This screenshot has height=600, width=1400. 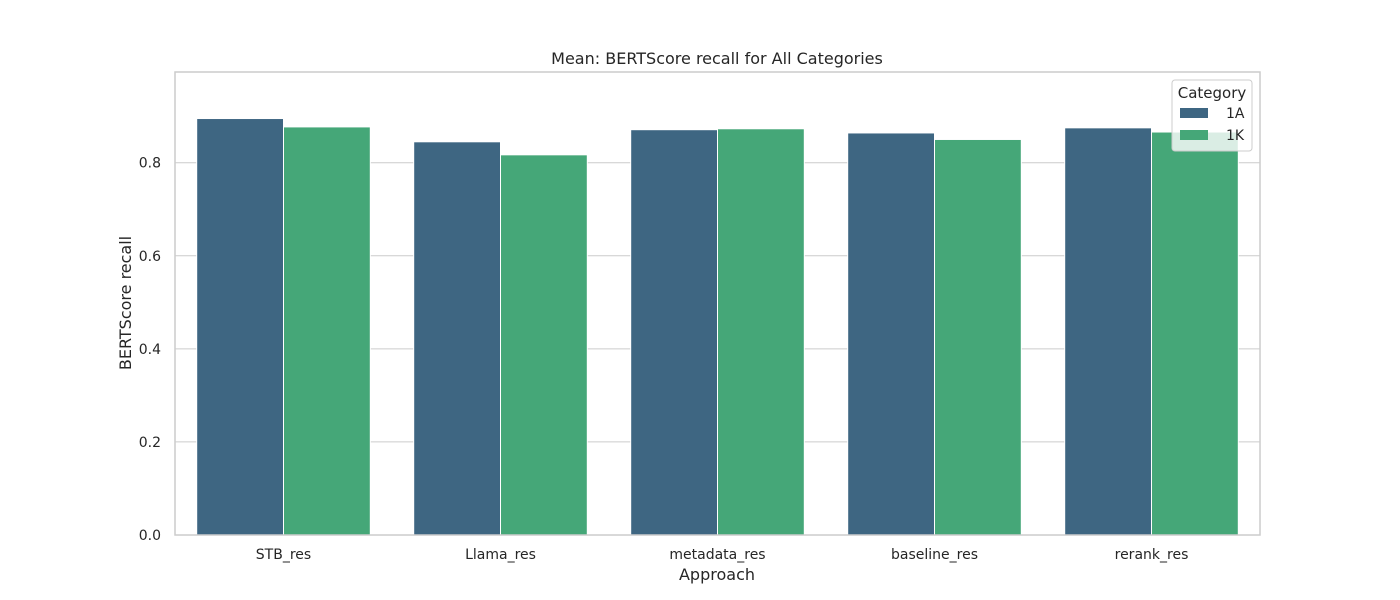 What do you see at coordinates (761, 332) in the screenshot?
I see `bar-1k-metadata-res` at bounding box center [761, 332].